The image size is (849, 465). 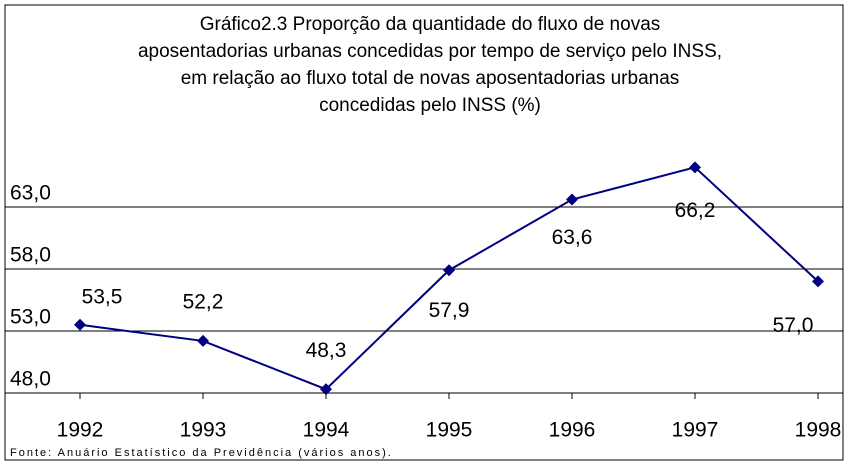 What do you see at coordinates (203, 301) in the screenshot?
I see `data-label: 52,2` at bounding box center [203, 301].